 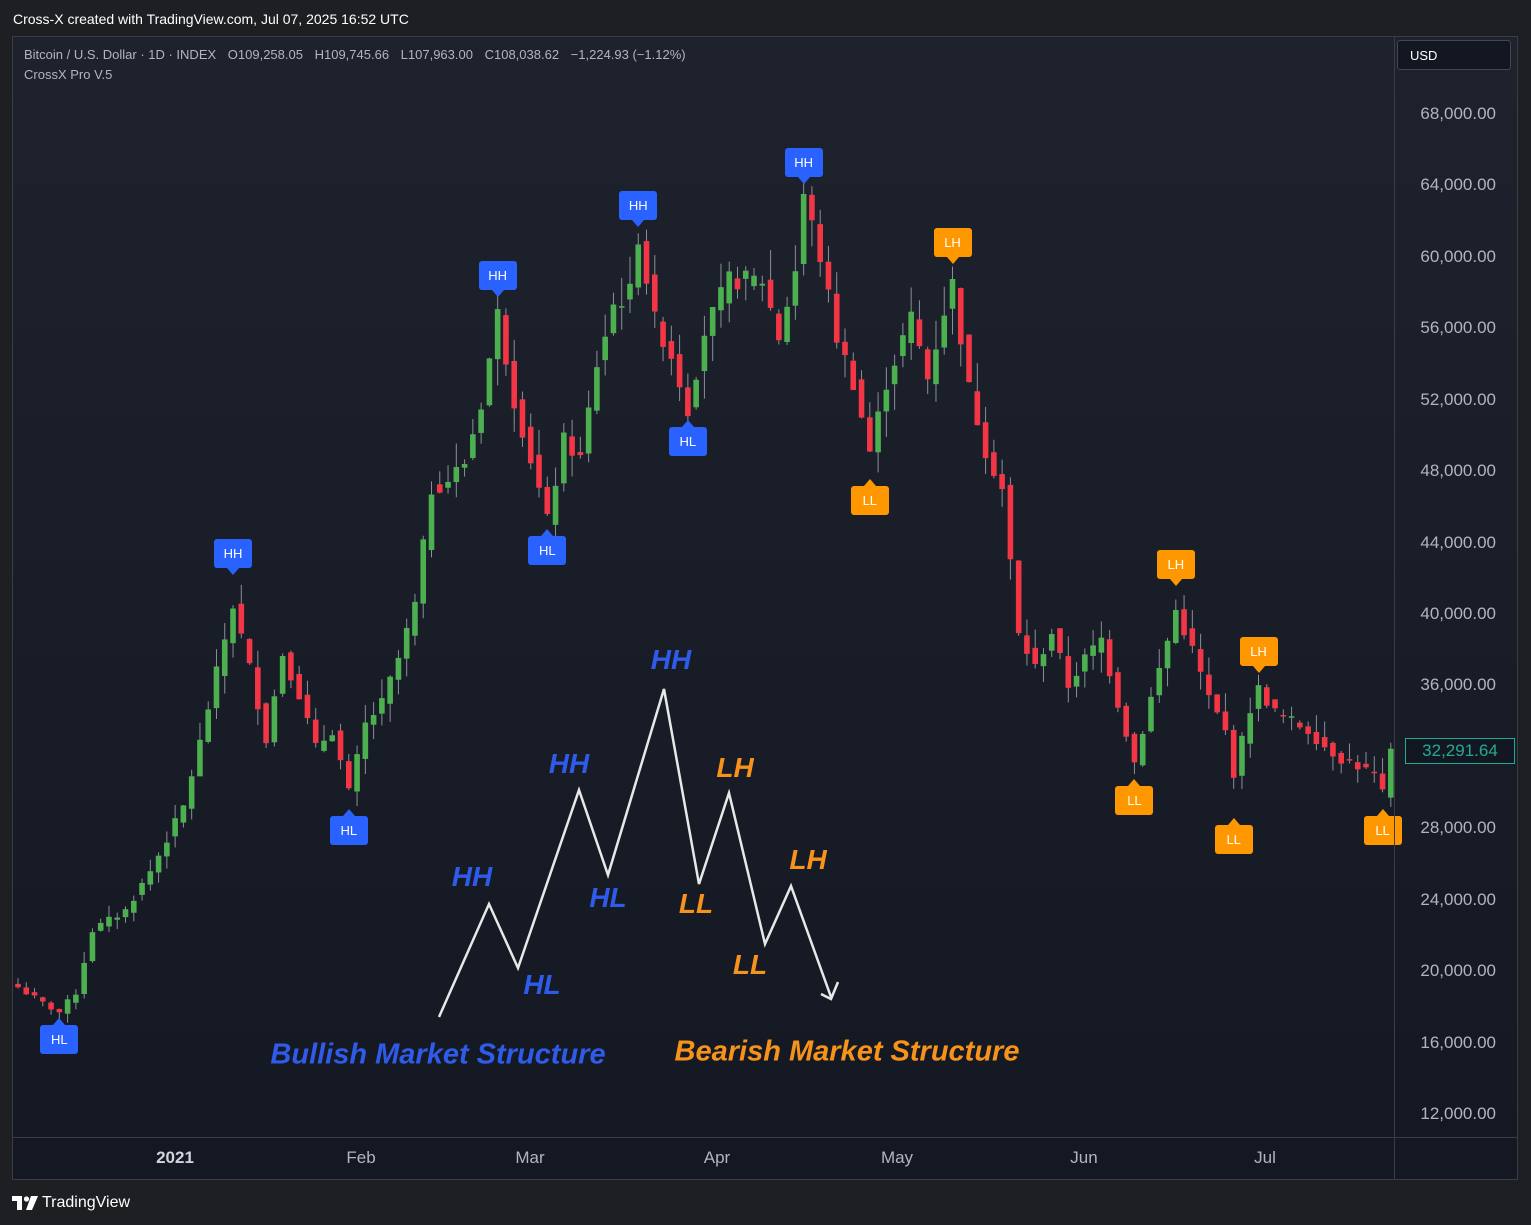 What do you see at coordinates (735, 767) in the screenshot?
I see `diagram-label-lh-1: LH` at bounding box center [735, 767].